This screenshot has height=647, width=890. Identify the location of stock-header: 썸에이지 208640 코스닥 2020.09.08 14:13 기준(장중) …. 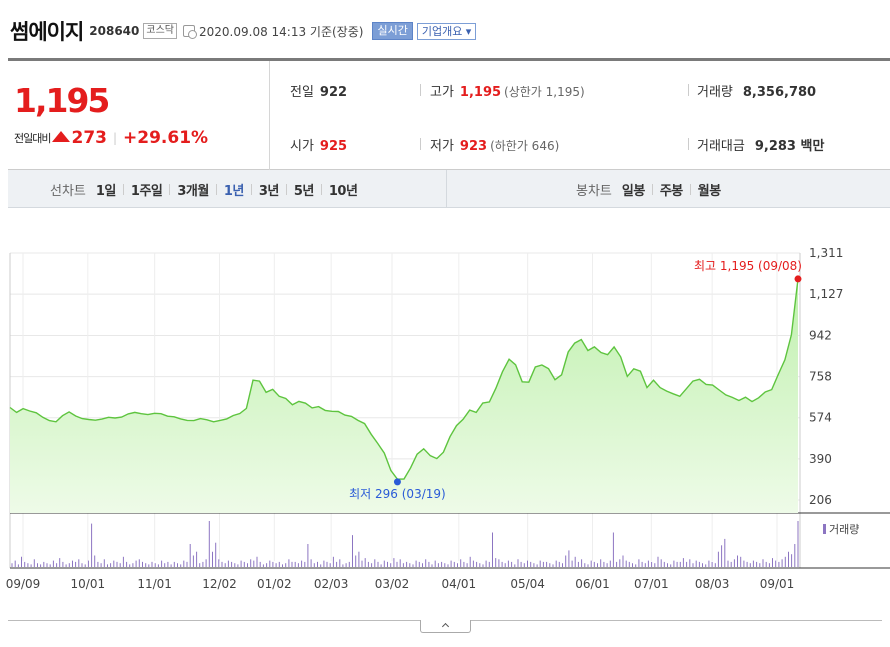
(243, 31).